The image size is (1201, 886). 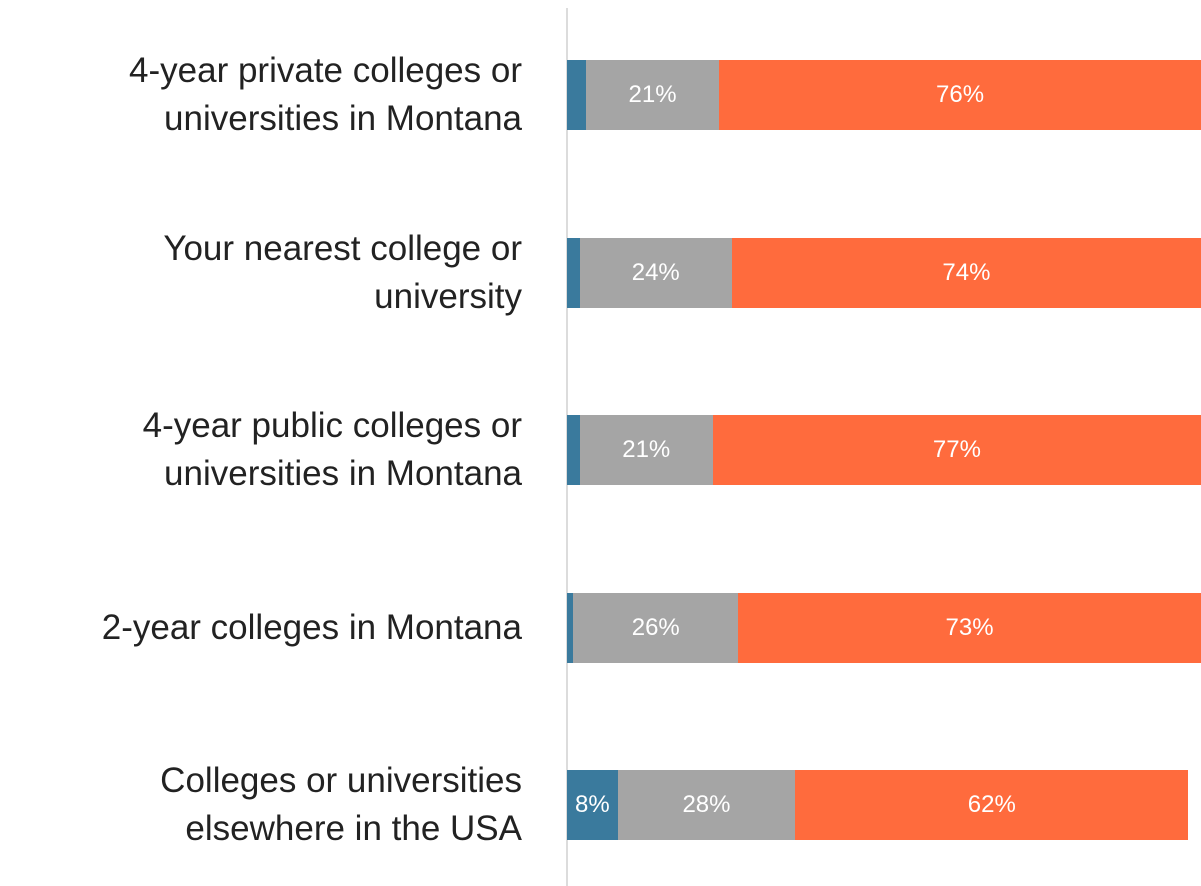 I want to click on data-label: 28%, so click(x=706, y=804).